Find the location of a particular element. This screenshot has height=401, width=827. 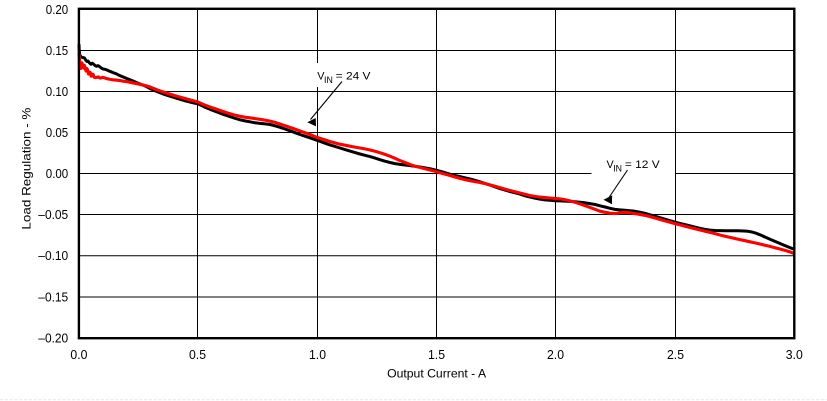

svg-text: 0.00 is located at coordinates (57, 174).